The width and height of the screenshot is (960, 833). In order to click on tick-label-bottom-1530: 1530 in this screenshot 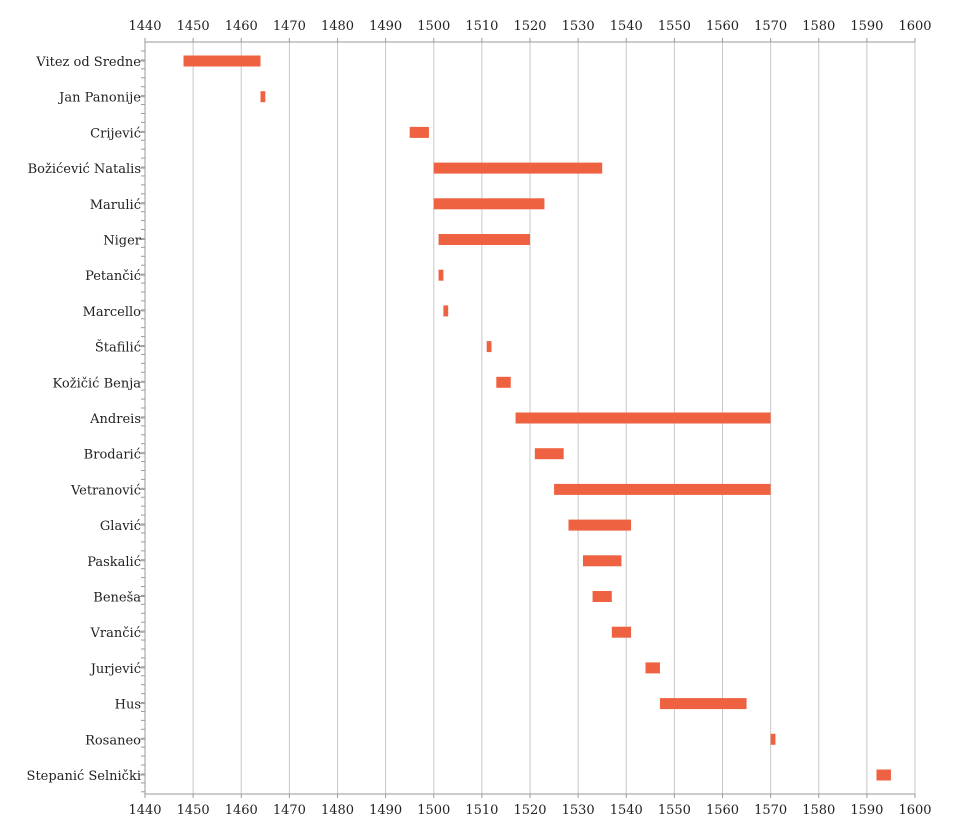, I will do `click(578, 810)`.